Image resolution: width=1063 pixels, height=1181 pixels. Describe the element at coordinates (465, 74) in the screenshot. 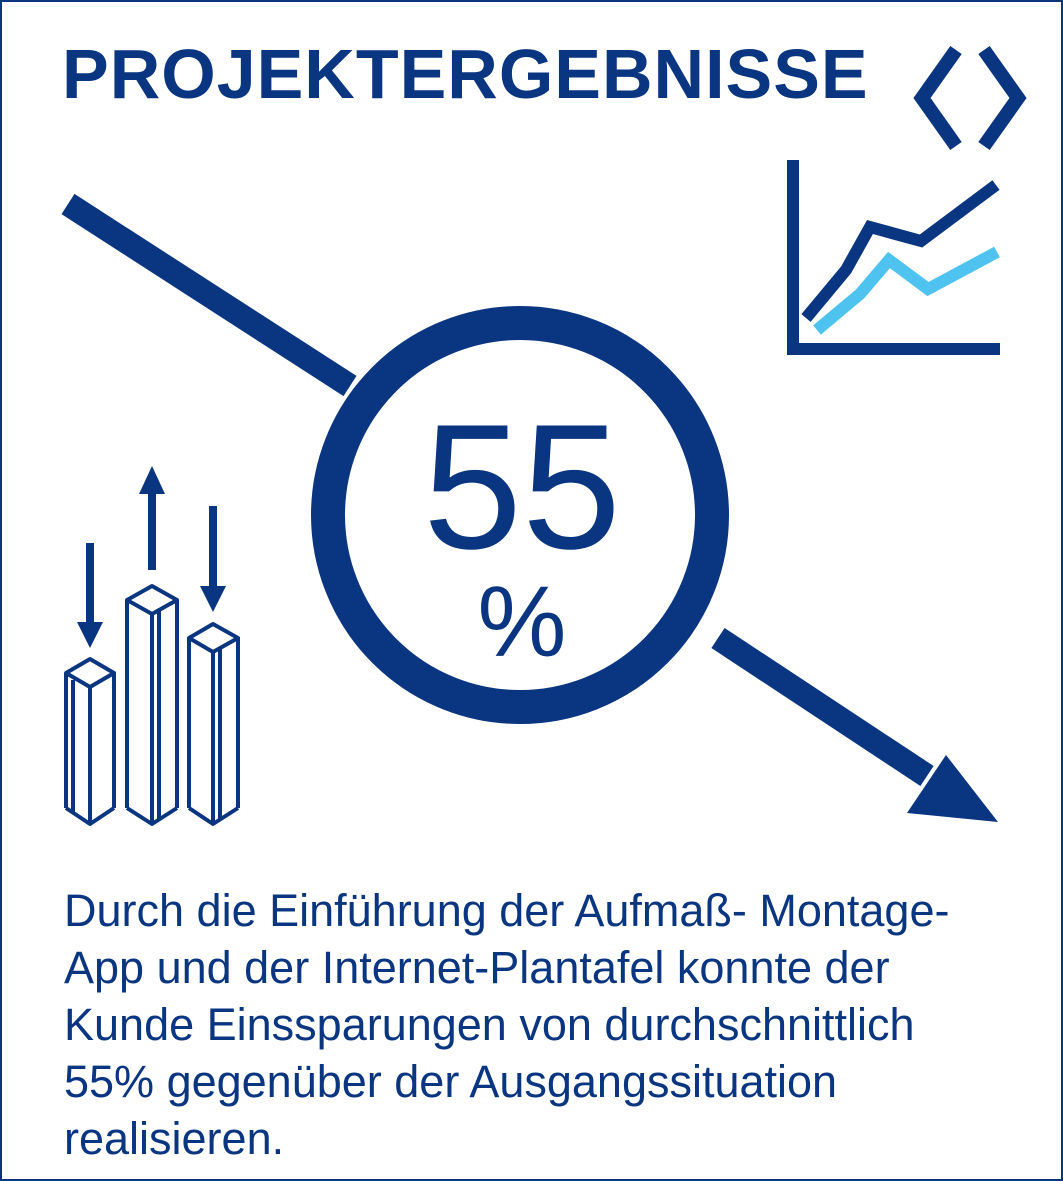

I see `page-title: PROJEKTERGEBNISSE` at that location.